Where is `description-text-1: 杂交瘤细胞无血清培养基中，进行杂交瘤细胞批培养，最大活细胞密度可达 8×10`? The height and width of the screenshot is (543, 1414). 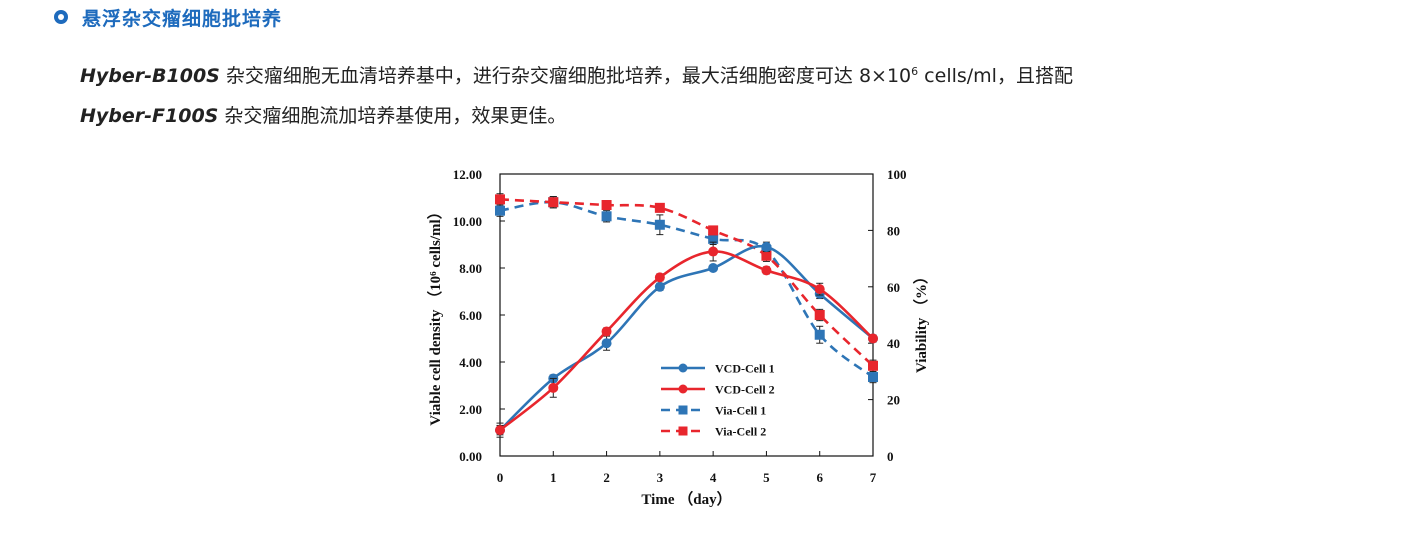
description-text-1: 杂交瘤细胞无血清培养基中，进行杂交瘤细胞批培养，最大活细胞密度可达 8×10 is located at coordinates (565, 76).